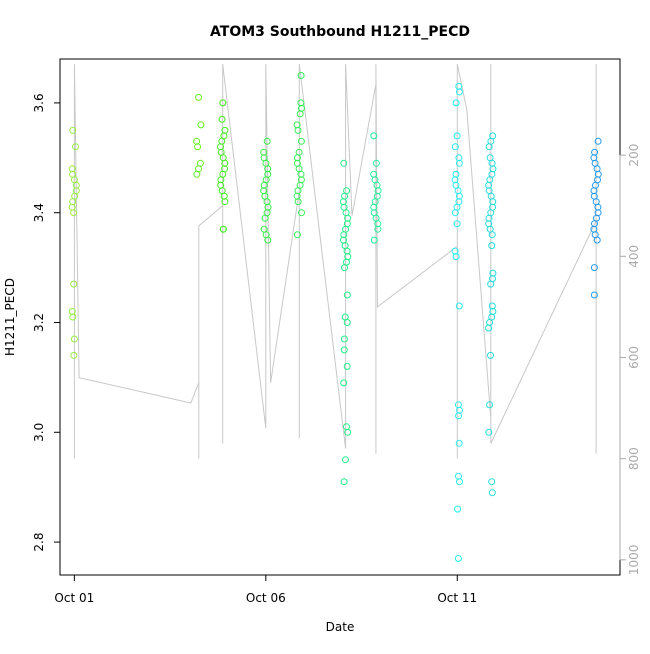 This screenshot has height=654, width=650. Describe the element at coordinates (634, 256) in the screenshot. I see `y2-tick-label: 400` at that location.